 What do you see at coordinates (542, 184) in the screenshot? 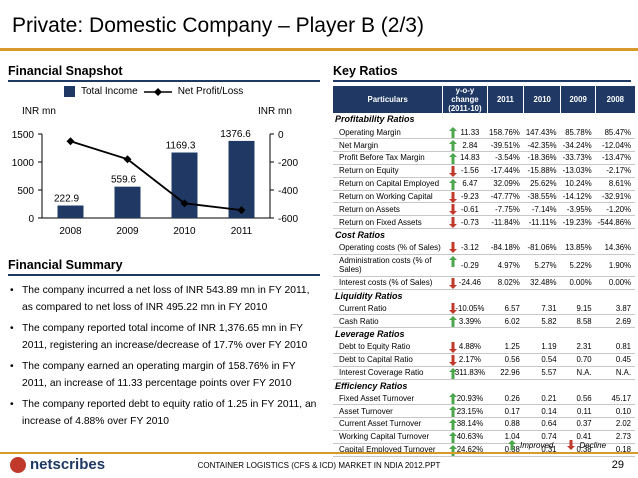
I see `ratio-value: 25.62%` at bounding box center [542, 184].